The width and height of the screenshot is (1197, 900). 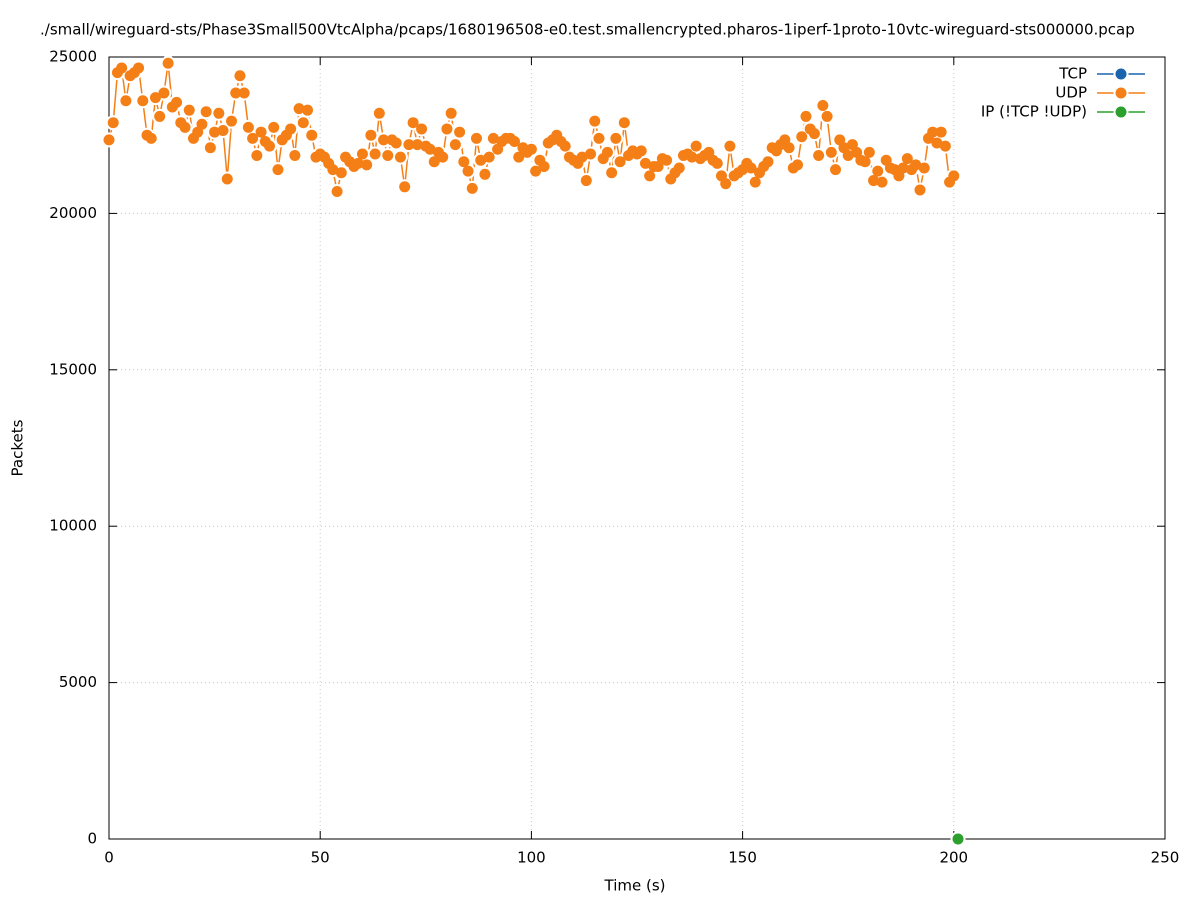 What do you see at coordinates (320, 858) in the screenshot?
I see `x-tick-label: 50` at bounding box center [320, 858].